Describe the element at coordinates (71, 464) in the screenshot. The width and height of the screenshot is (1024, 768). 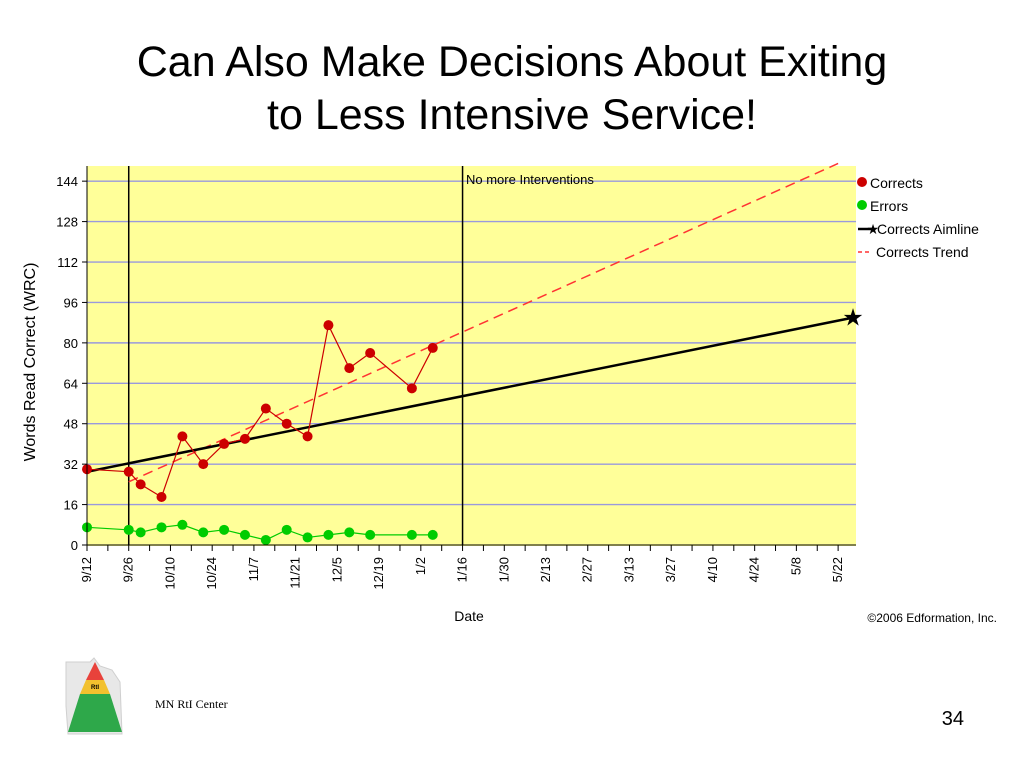
I see `y-tick-label: 32` at that location.